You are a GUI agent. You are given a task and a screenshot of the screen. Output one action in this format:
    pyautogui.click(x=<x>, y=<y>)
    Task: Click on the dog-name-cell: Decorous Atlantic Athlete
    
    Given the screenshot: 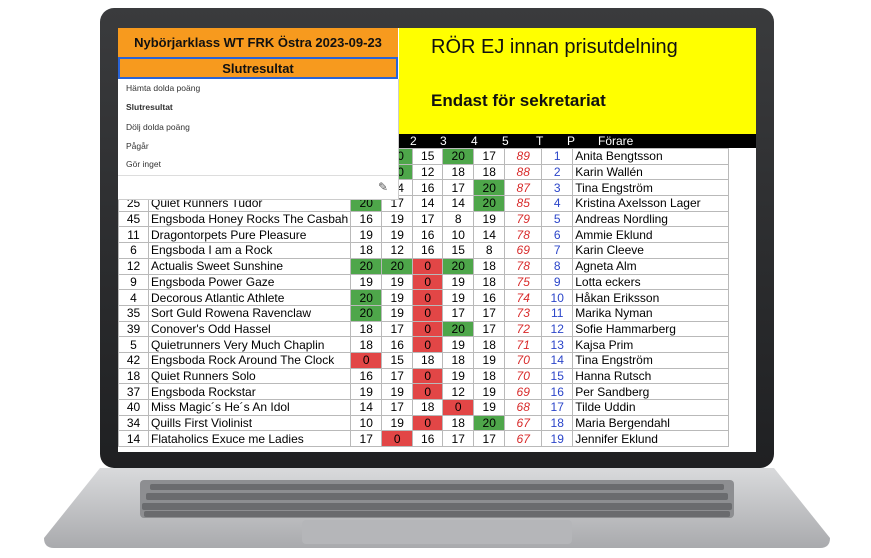 What is the action you would take?
    pyautogui.click(x=249, y=297)
    